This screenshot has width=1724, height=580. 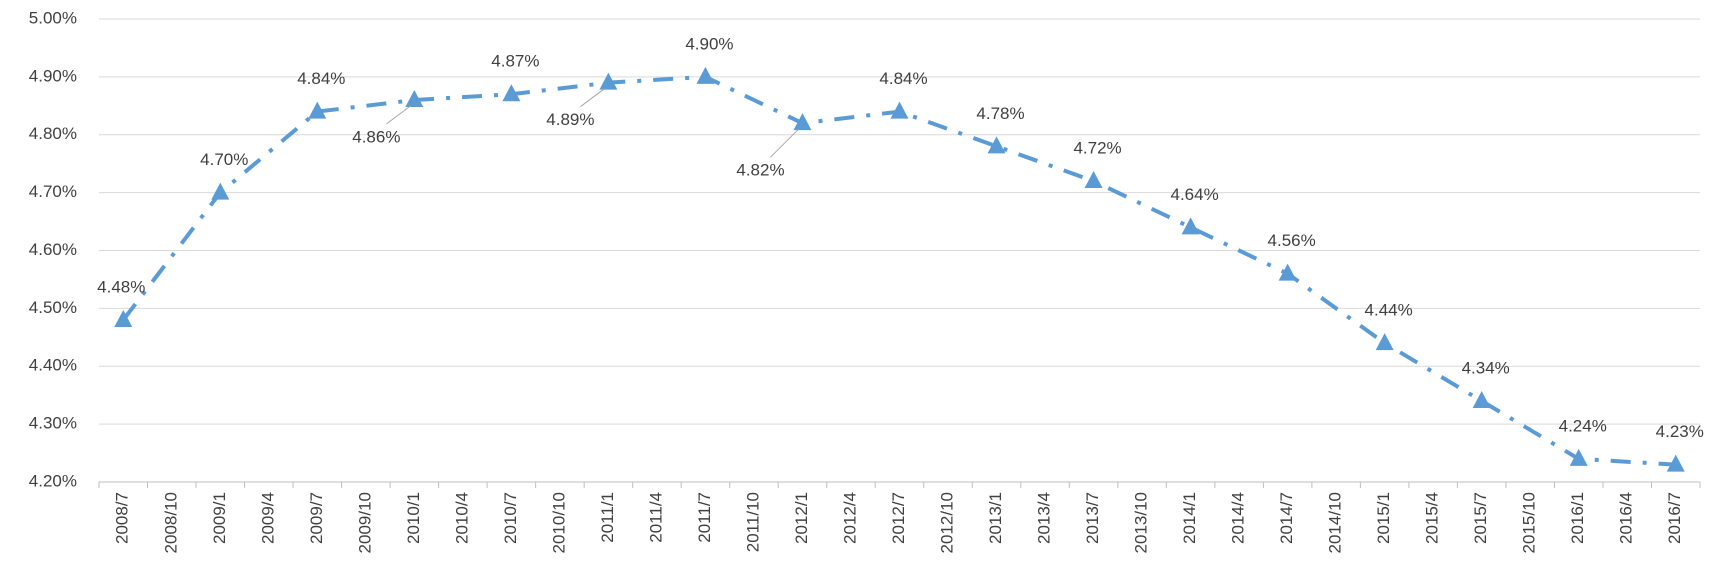 What do you see at coordinates (1529, 522) in the screenshot?
I see `x-tick-label: 2015/10` at bounding box center [1529, 522].